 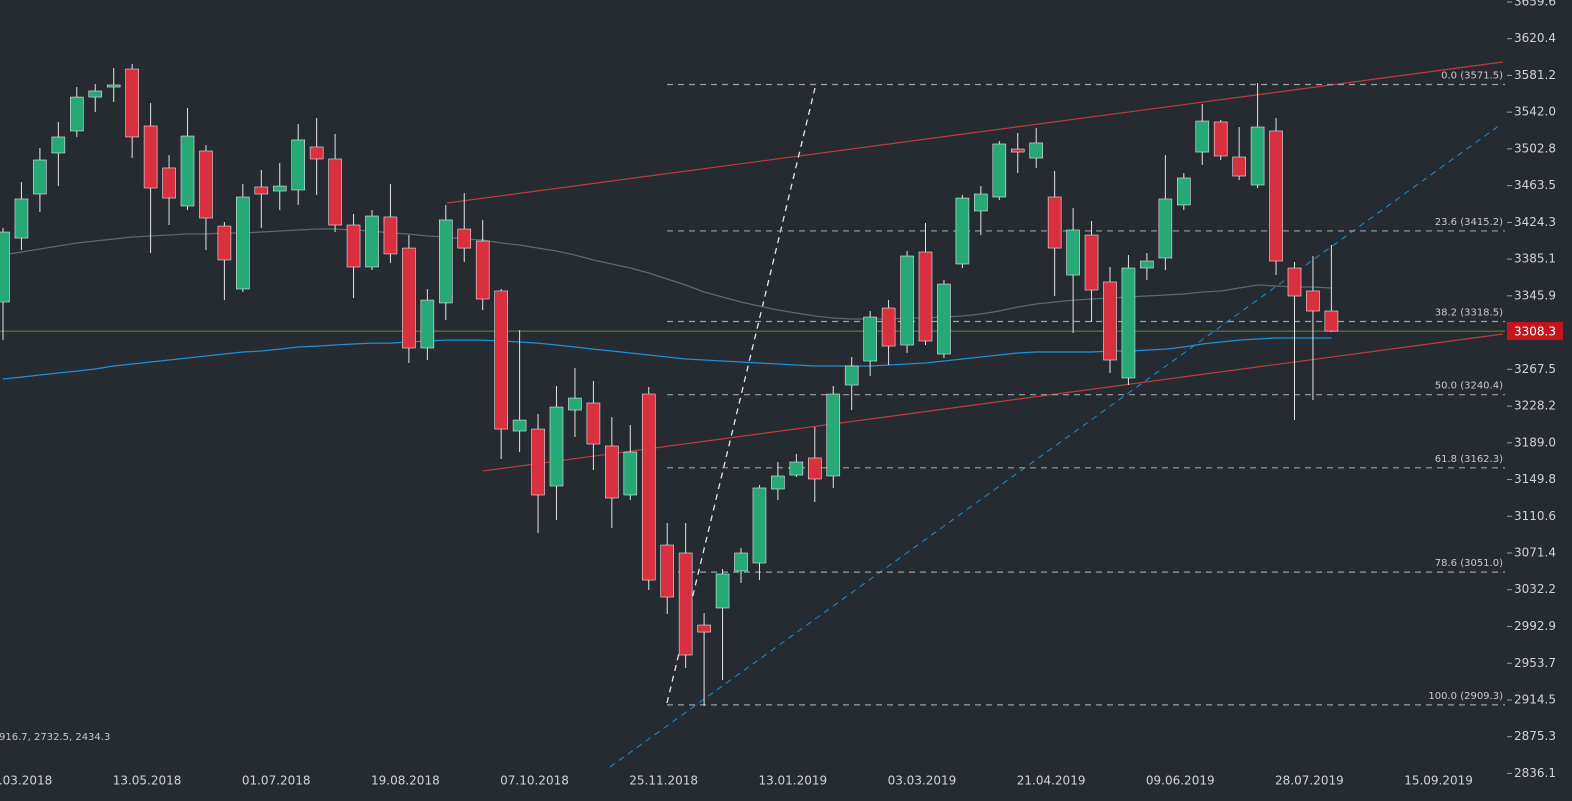 What do you see at coordinates (1535, 259) in the screenshot?
I see `y-tick-label: 3385.1` at bounding box center [1535, 259].